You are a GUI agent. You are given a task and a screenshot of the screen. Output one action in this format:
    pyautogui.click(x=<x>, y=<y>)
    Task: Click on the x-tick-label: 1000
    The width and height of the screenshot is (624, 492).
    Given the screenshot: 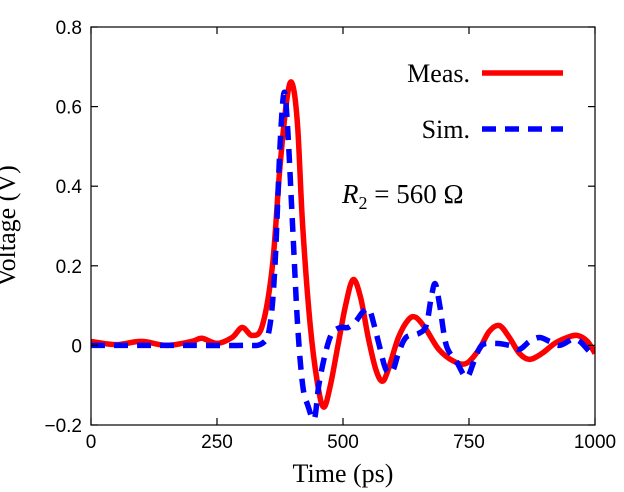 What is the action you would take?
    pyautogui.click(x=595, y=442)
    